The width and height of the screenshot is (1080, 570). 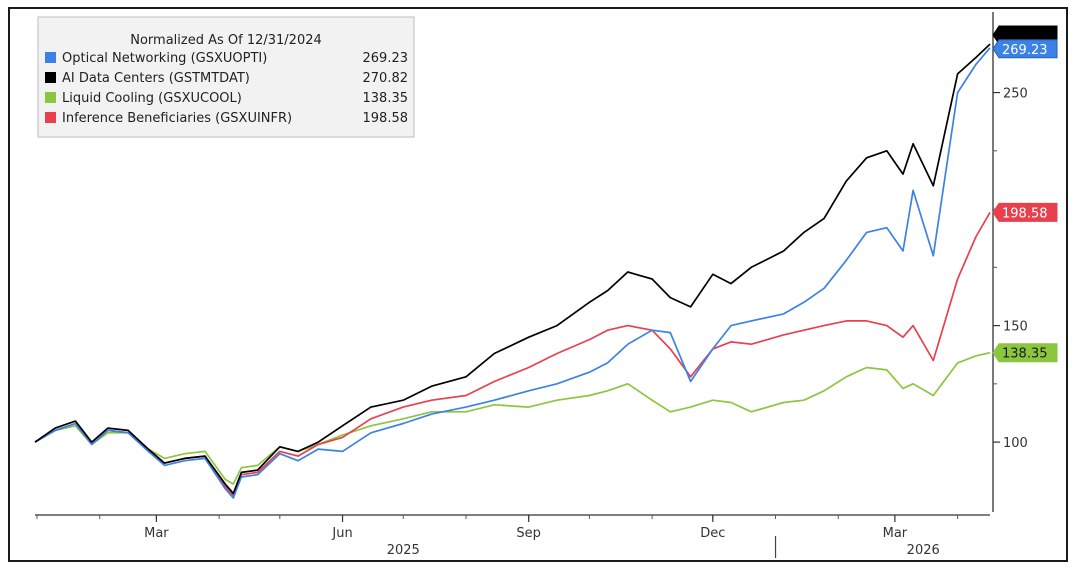 I want to click on end-label-0: 269.23, so click(x=1025, y=49).